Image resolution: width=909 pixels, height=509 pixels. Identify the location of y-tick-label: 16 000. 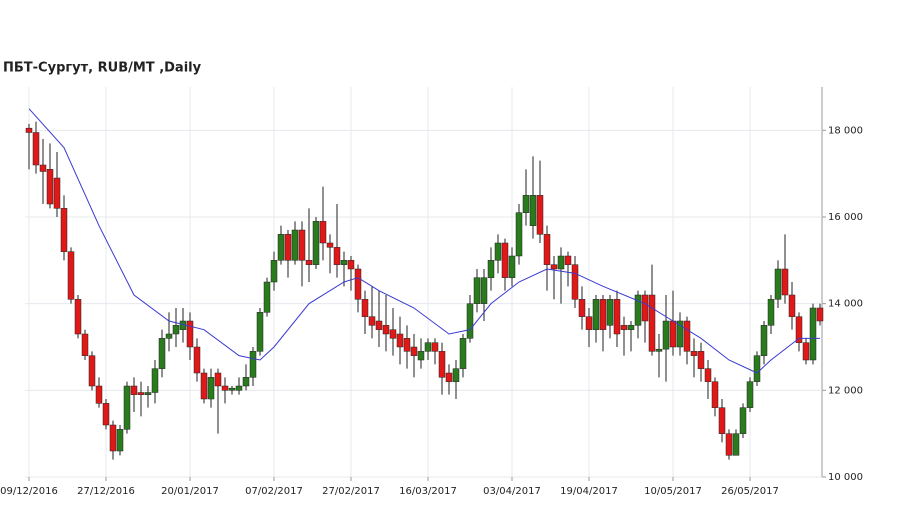
(845, 217).